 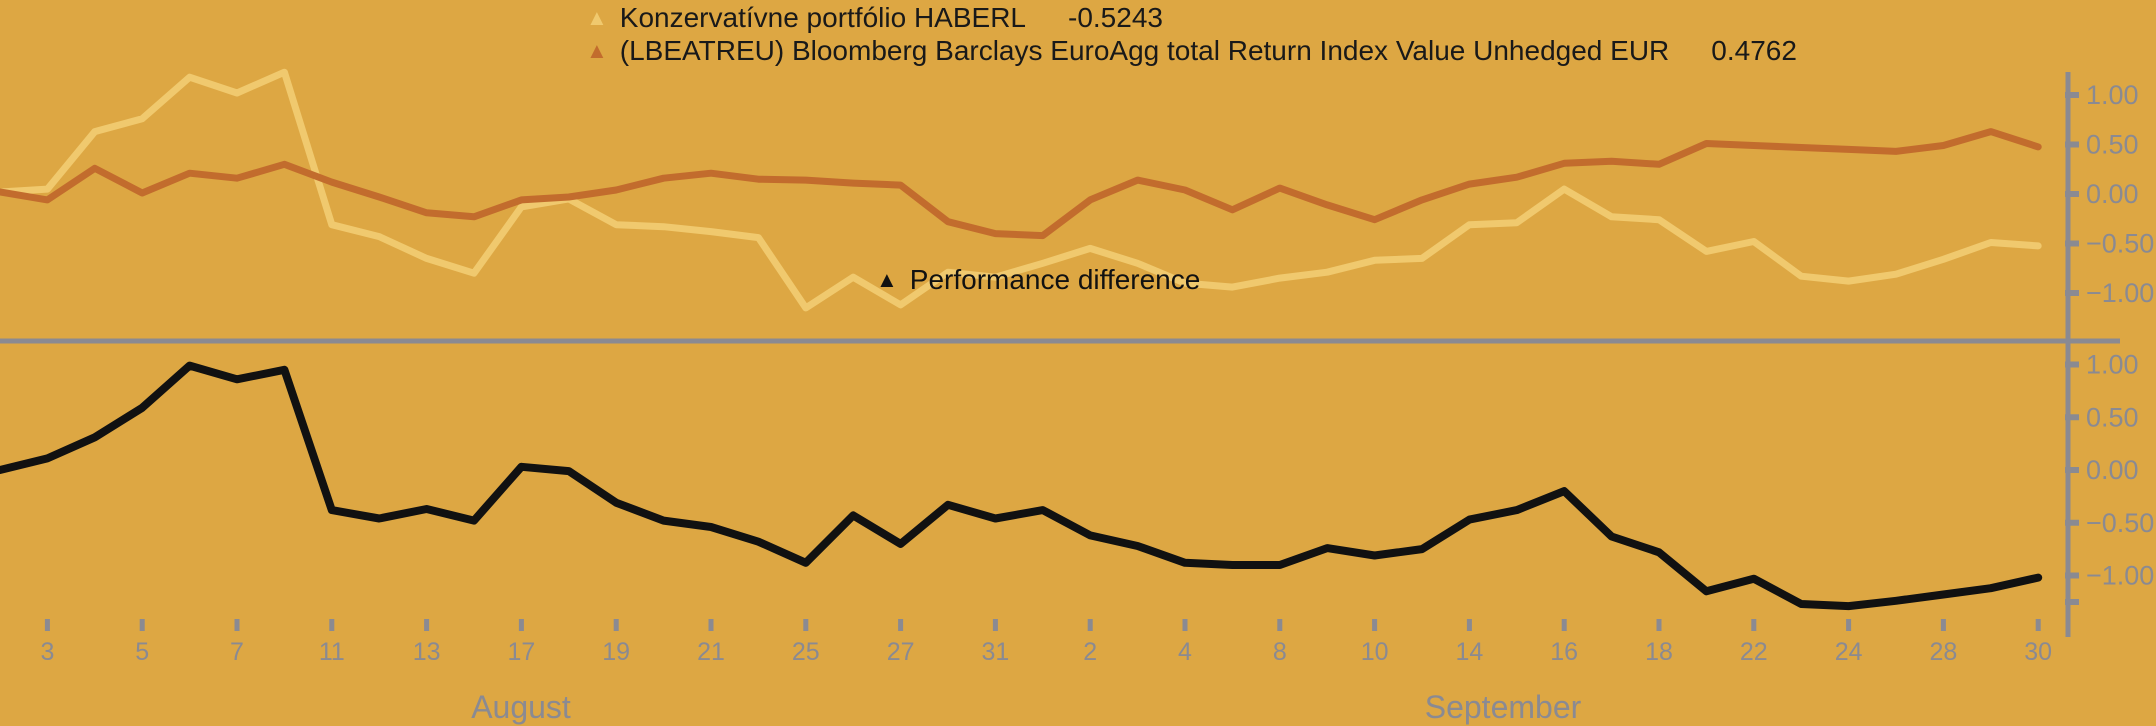 What do you see at coordinates (1503, 707) in the screenshot?
I see `month-label: September` at bounding box center [1503, 707].